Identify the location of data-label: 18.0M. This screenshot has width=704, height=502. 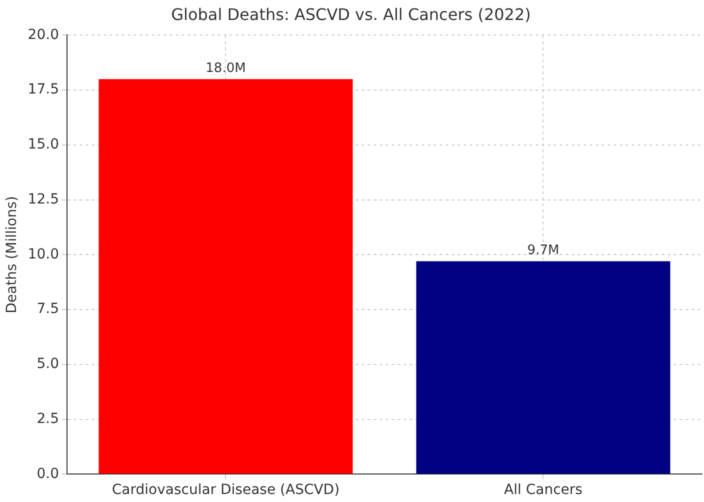
(226, 68).